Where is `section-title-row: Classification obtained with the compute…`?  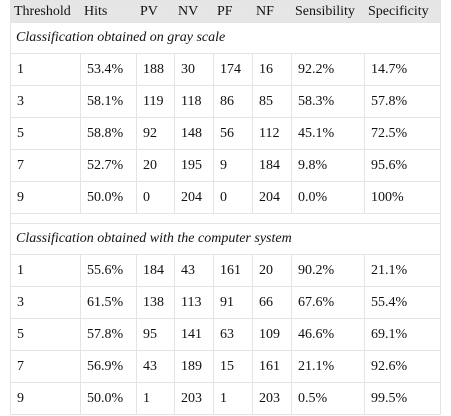
section-title-row: Classification obtained with the compute… is located at coordinates (225, 239).